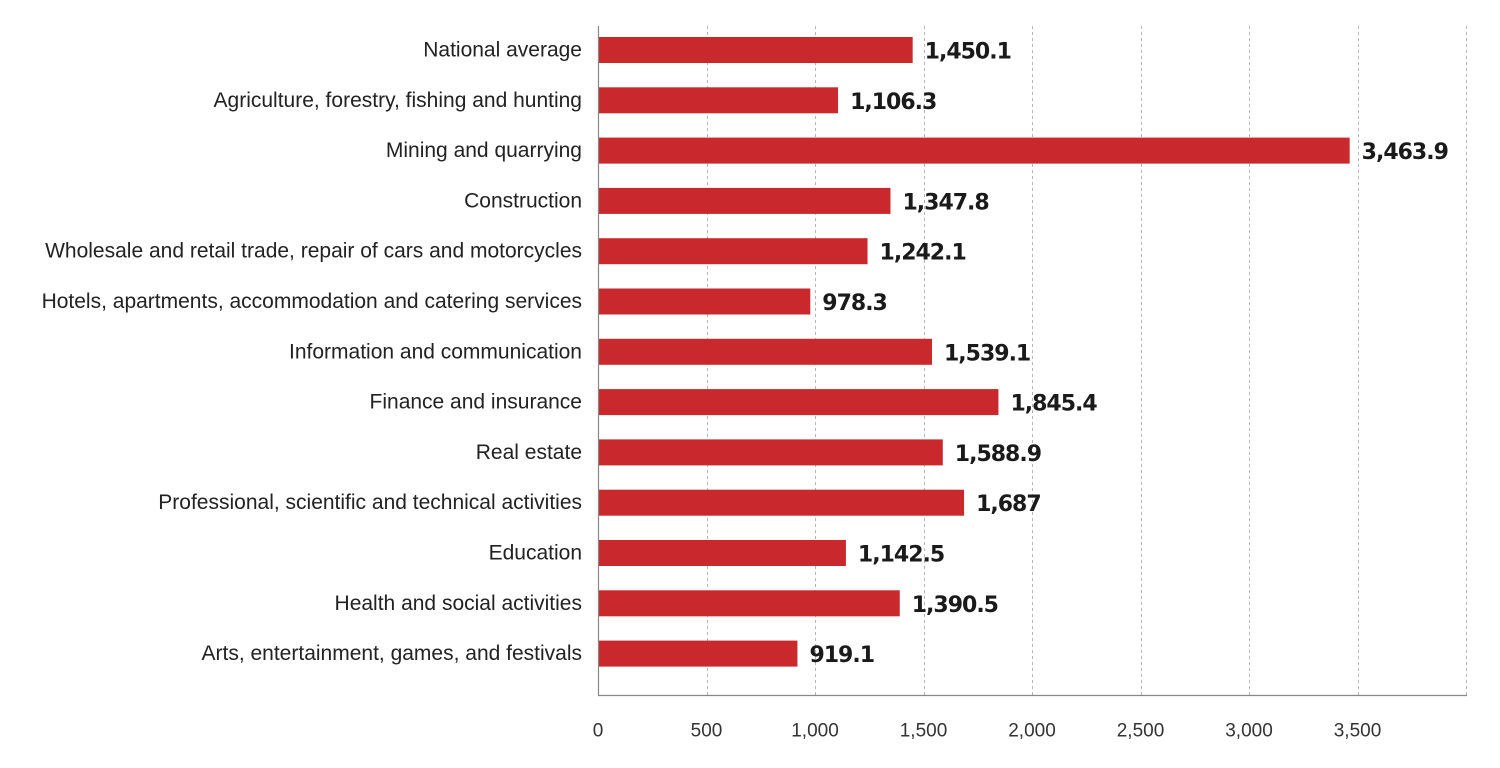 Image resolution: width=1500 pixels, height=768 pixels. I want to click on x-tick-label: 1,000, so click(815, 731).